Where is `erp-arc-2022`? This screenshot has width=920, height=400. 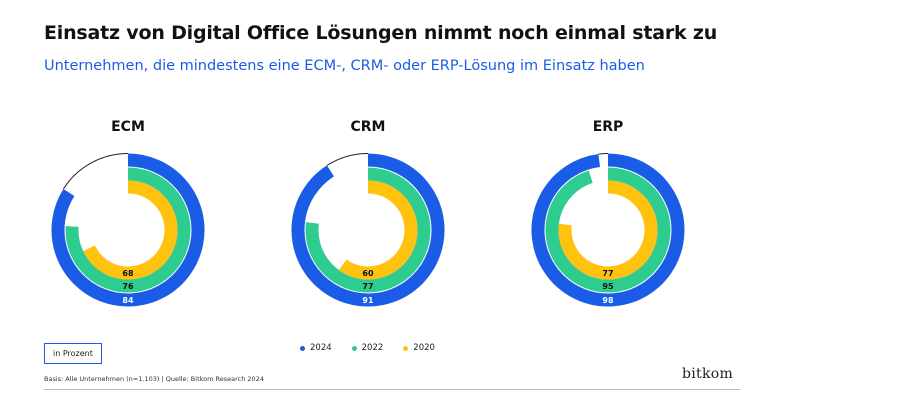 erp-arc-2022 is located at coordinates (608, 230).